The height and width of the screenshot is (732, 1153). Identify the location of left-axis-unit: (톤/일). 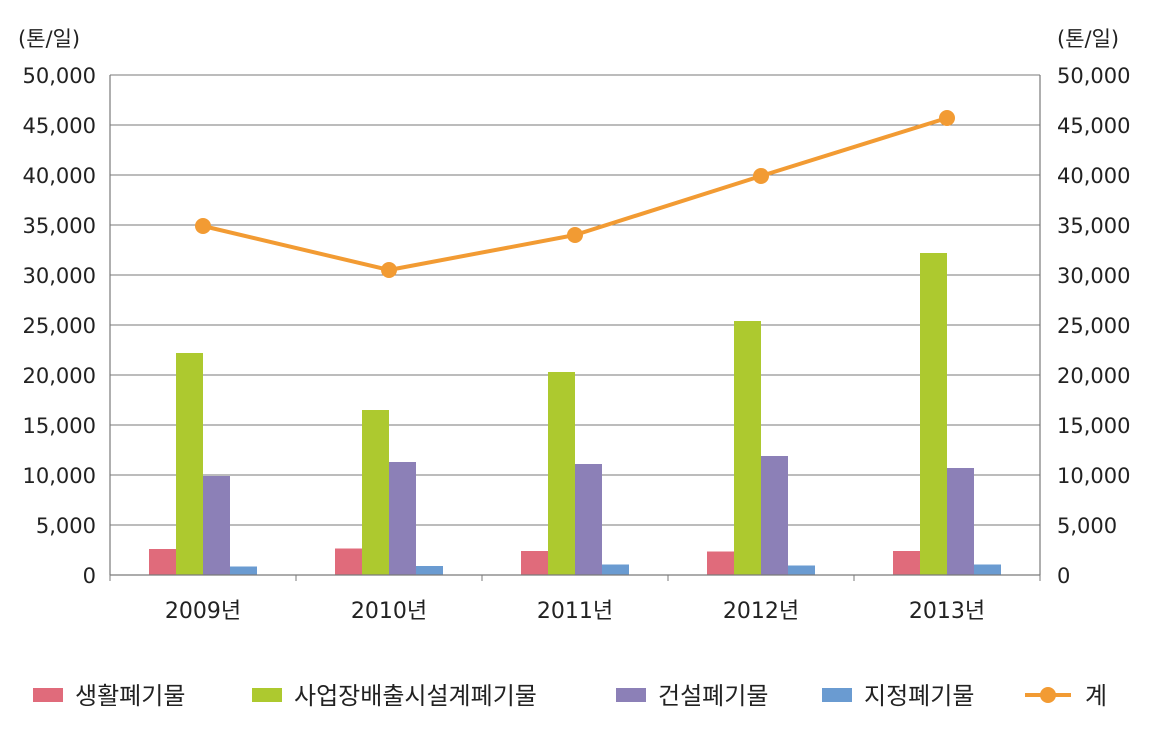
(49, 39).